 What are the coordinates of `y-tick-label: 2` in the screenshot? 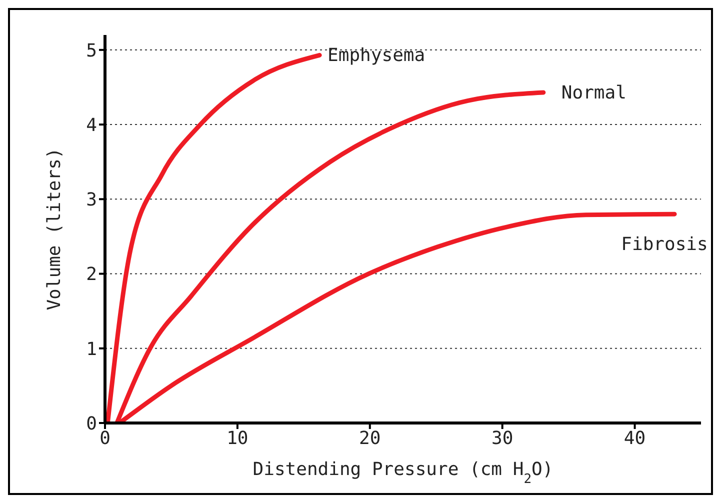 It's located at (91, 275).